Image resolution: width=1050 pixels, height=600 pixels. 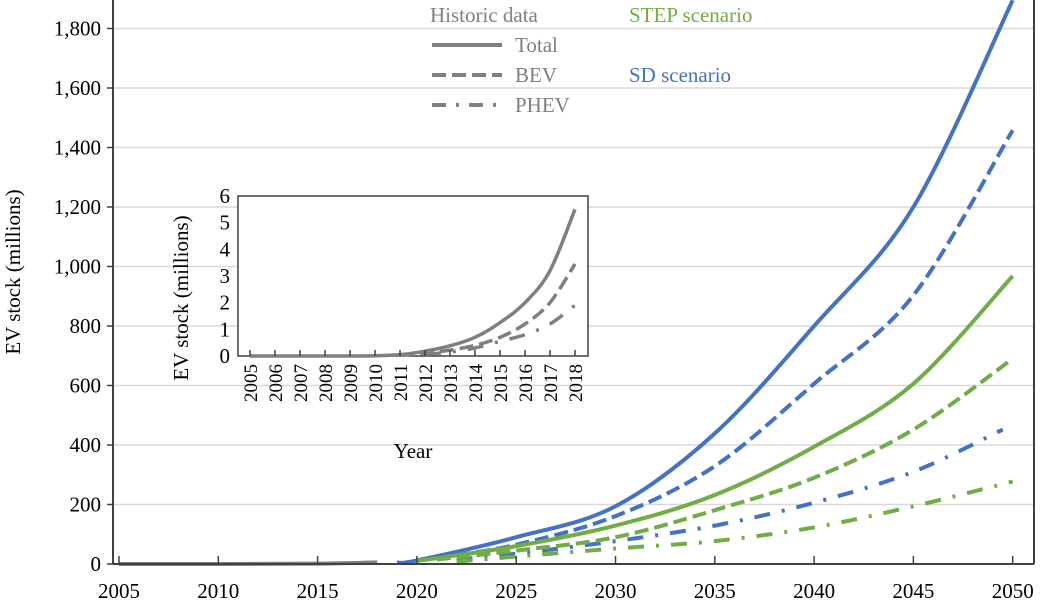 What do you see at coordinates (276, 383) in the screenshot?
I see `inset-x-tick-label: 2006` at bounding box center [276, 383].